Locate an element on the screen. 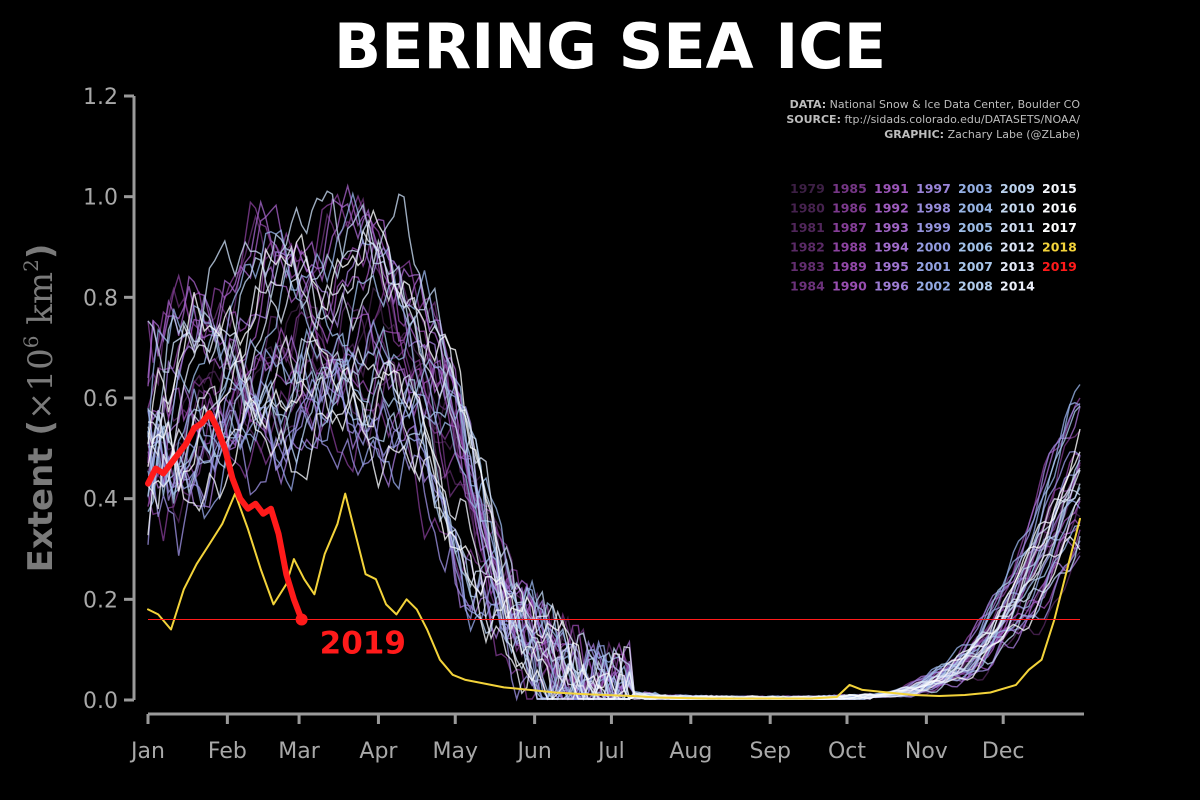 This screenshot has height=800, width=1200. y-tick-label: 0.2 is located at coordinates (100, 600).